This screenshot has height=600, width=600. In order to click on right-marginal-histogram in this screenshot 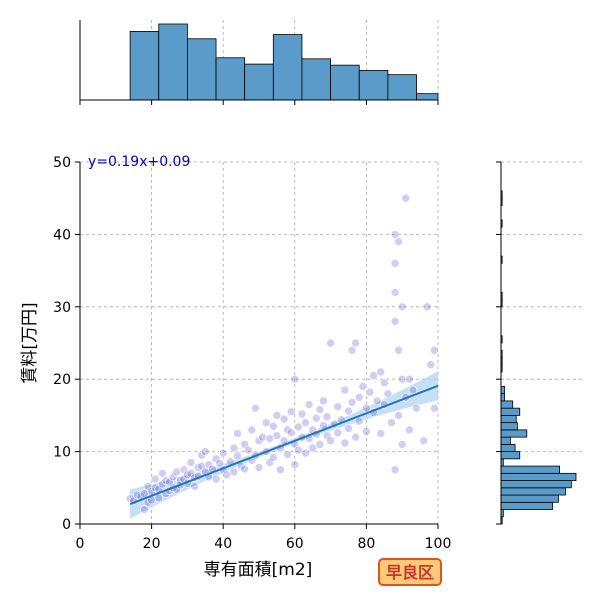, I will do `click(539, 343)`.